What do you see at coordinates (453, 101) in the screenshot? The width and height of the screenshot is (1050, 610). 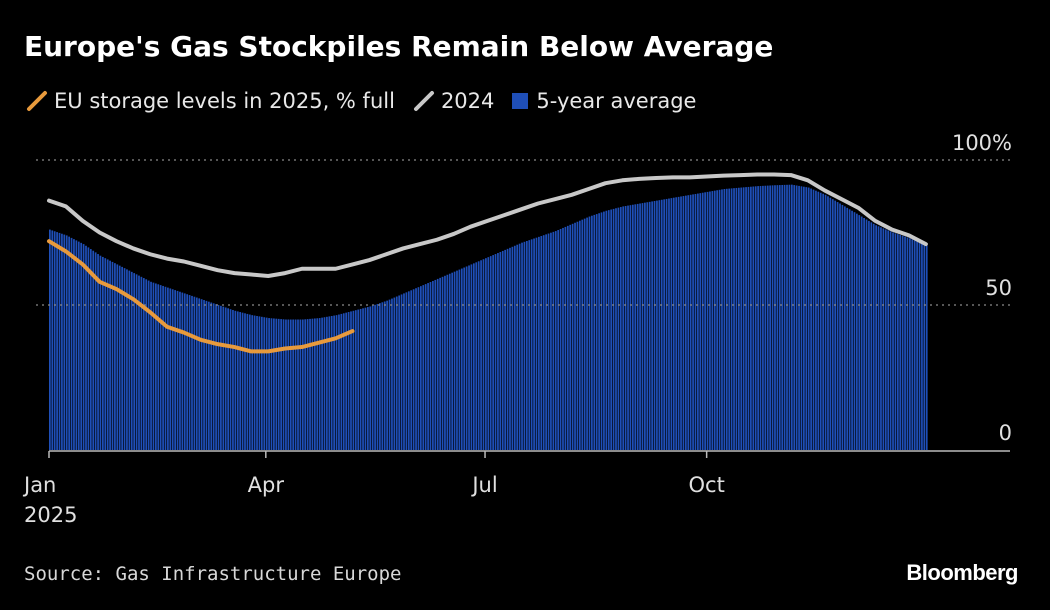 I see `legend-item-2024: 2024` at bounding box center [453, 101].